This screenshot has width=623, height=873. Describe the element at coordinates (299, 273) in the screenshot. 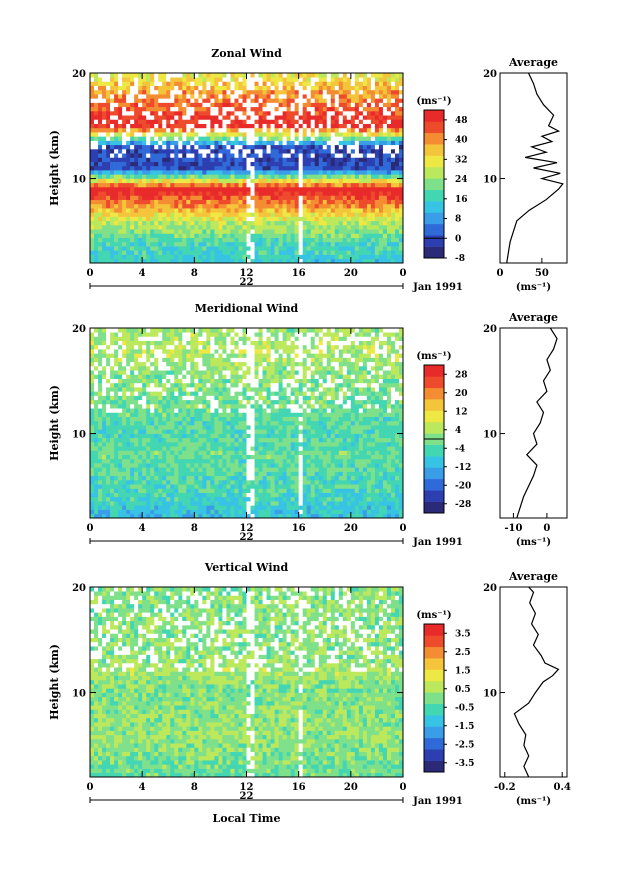

I see `x-tick-label: 16` at that location.